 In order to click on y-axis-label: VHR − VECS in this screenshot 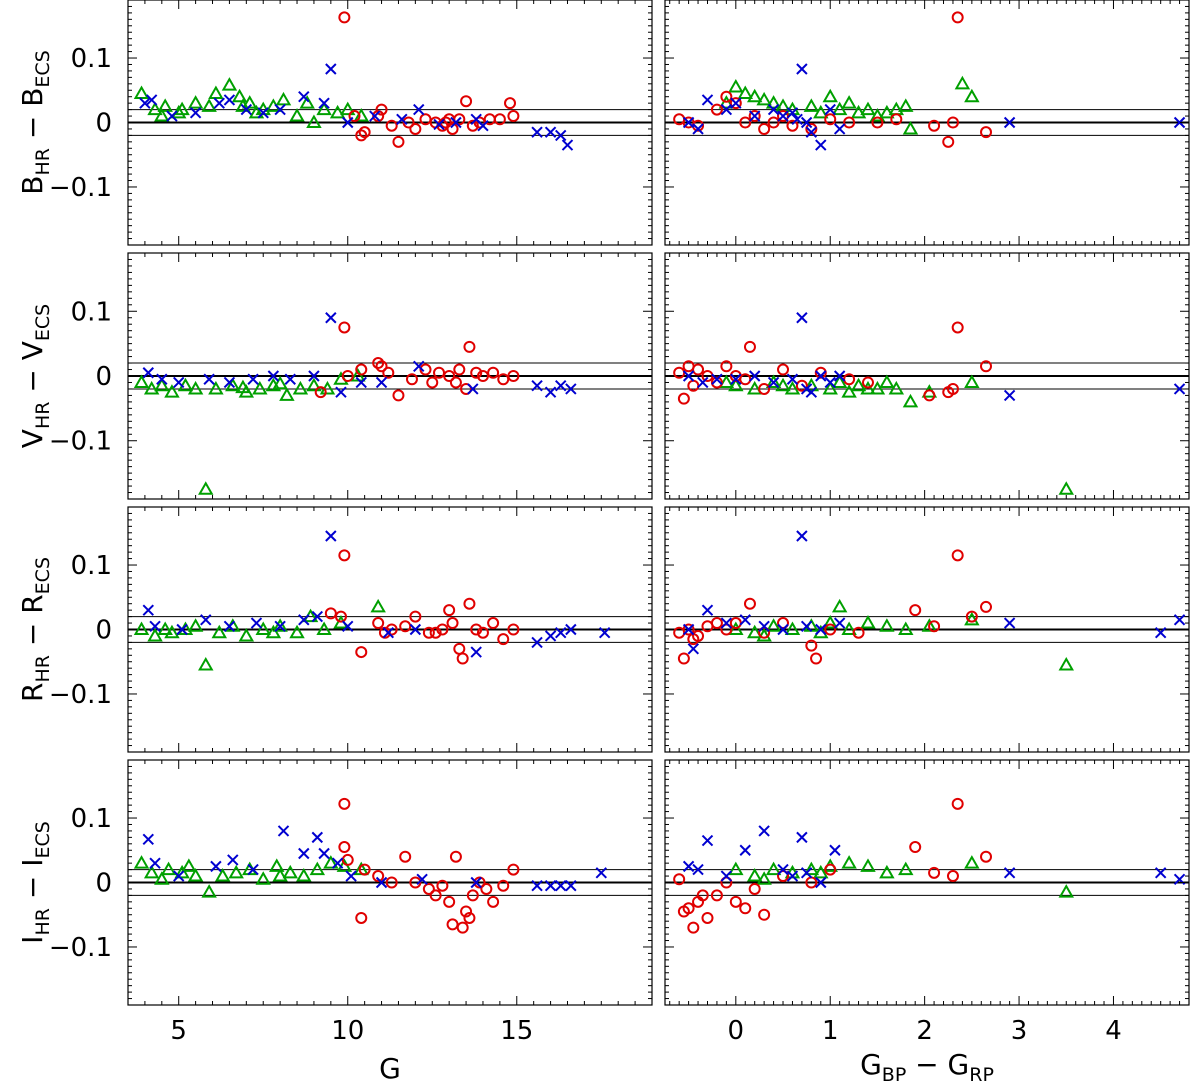, I will do `click(35, 376)`.